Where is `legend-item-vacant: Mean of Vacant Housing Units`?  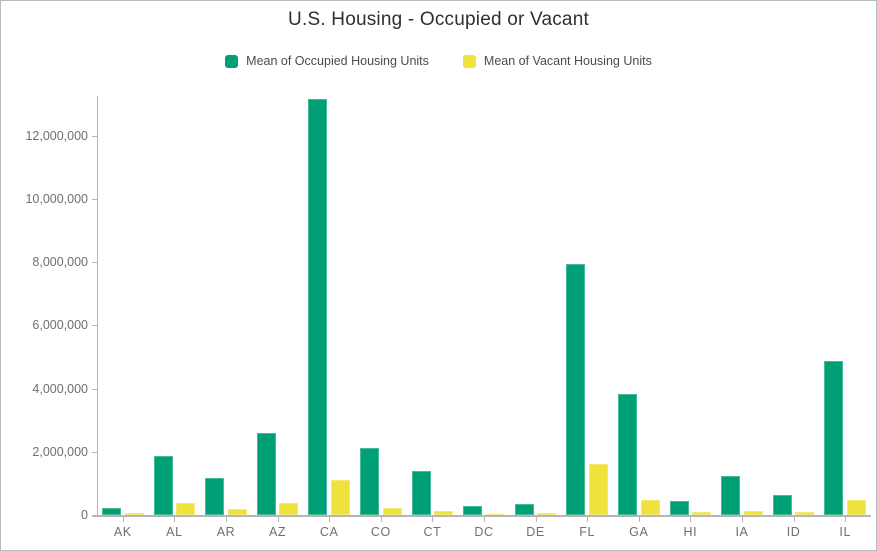 legend-item-vacant: Mean of Vacant Housing Units is located at coordinates (557, 61).